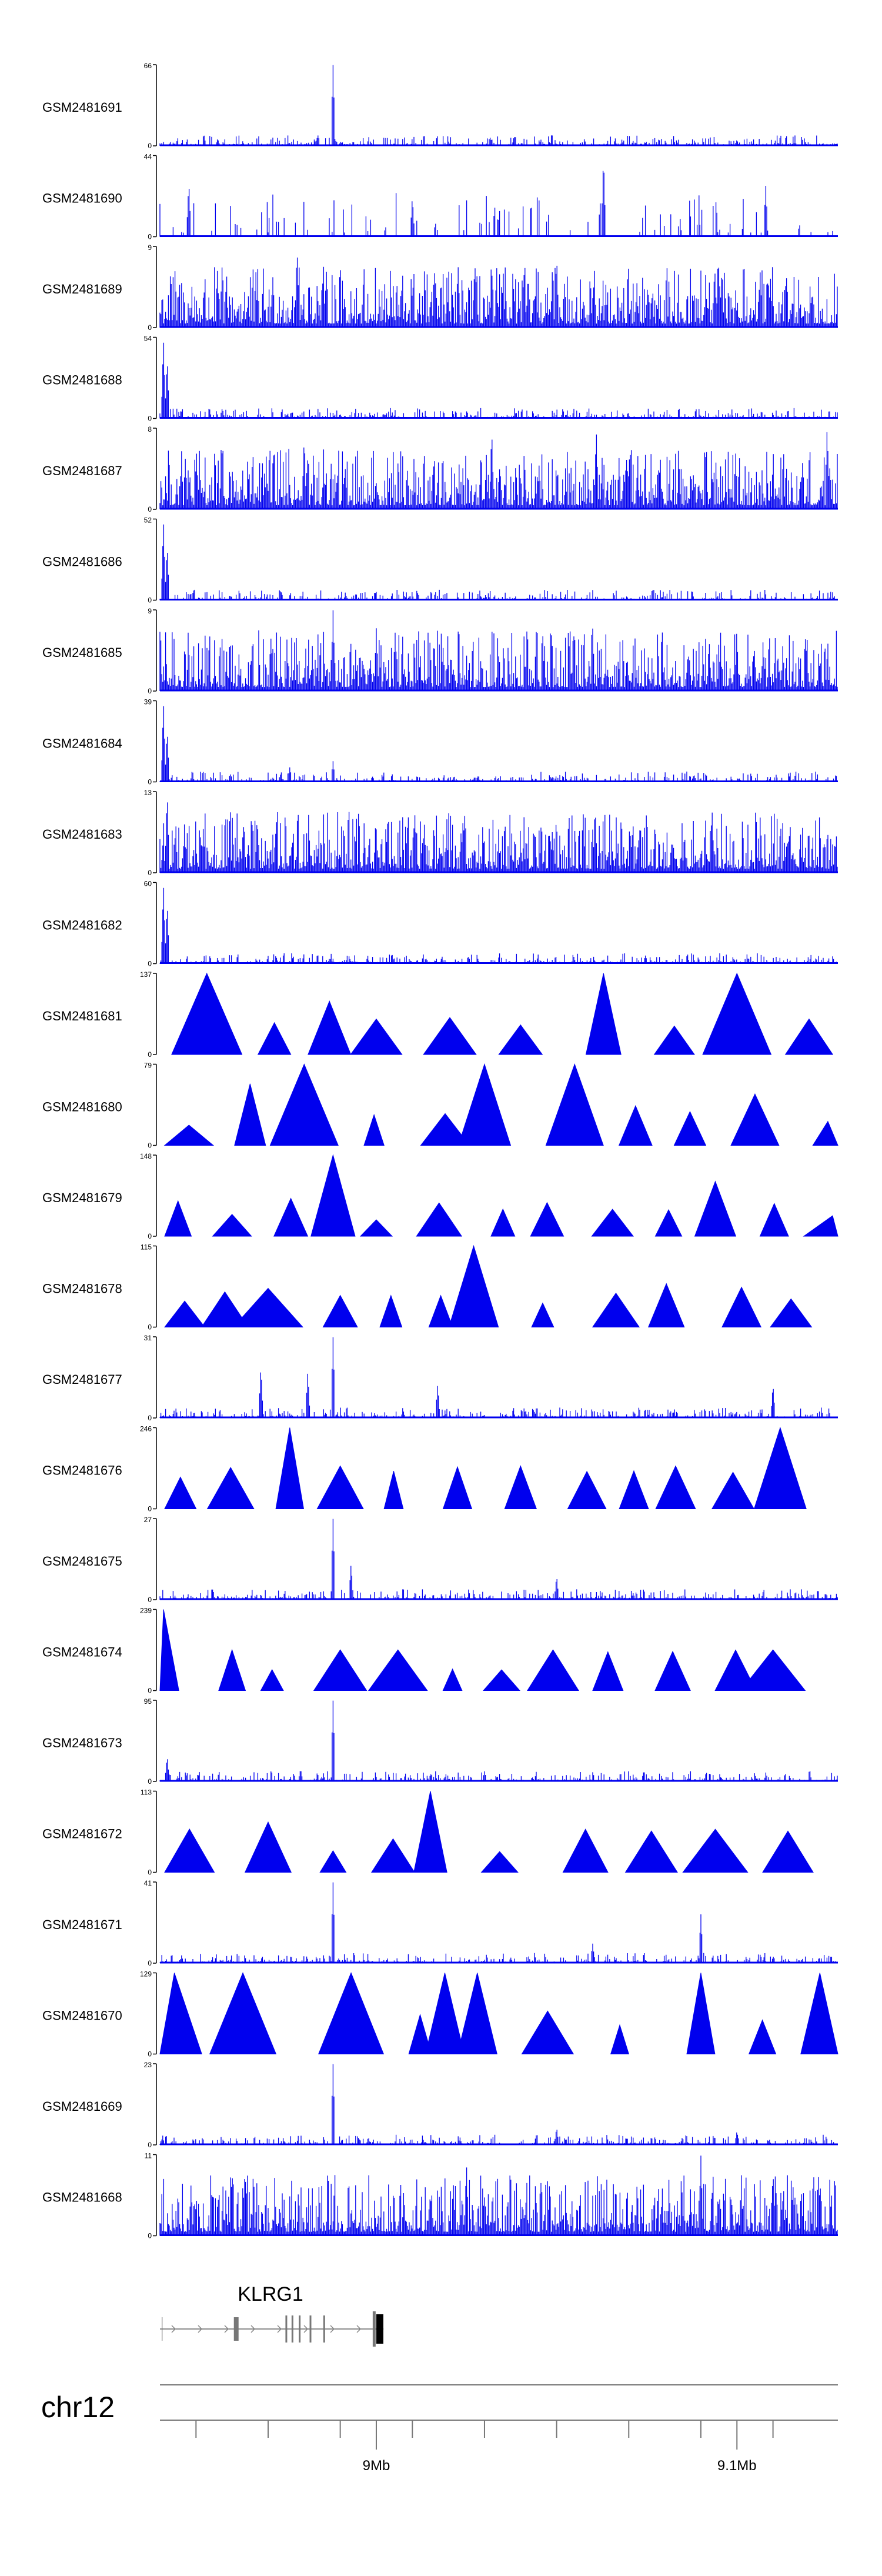 The image size is (882, 2576). I want to click on track-GSM2481677: GSM2481677 31 0, so click(440, 1378).